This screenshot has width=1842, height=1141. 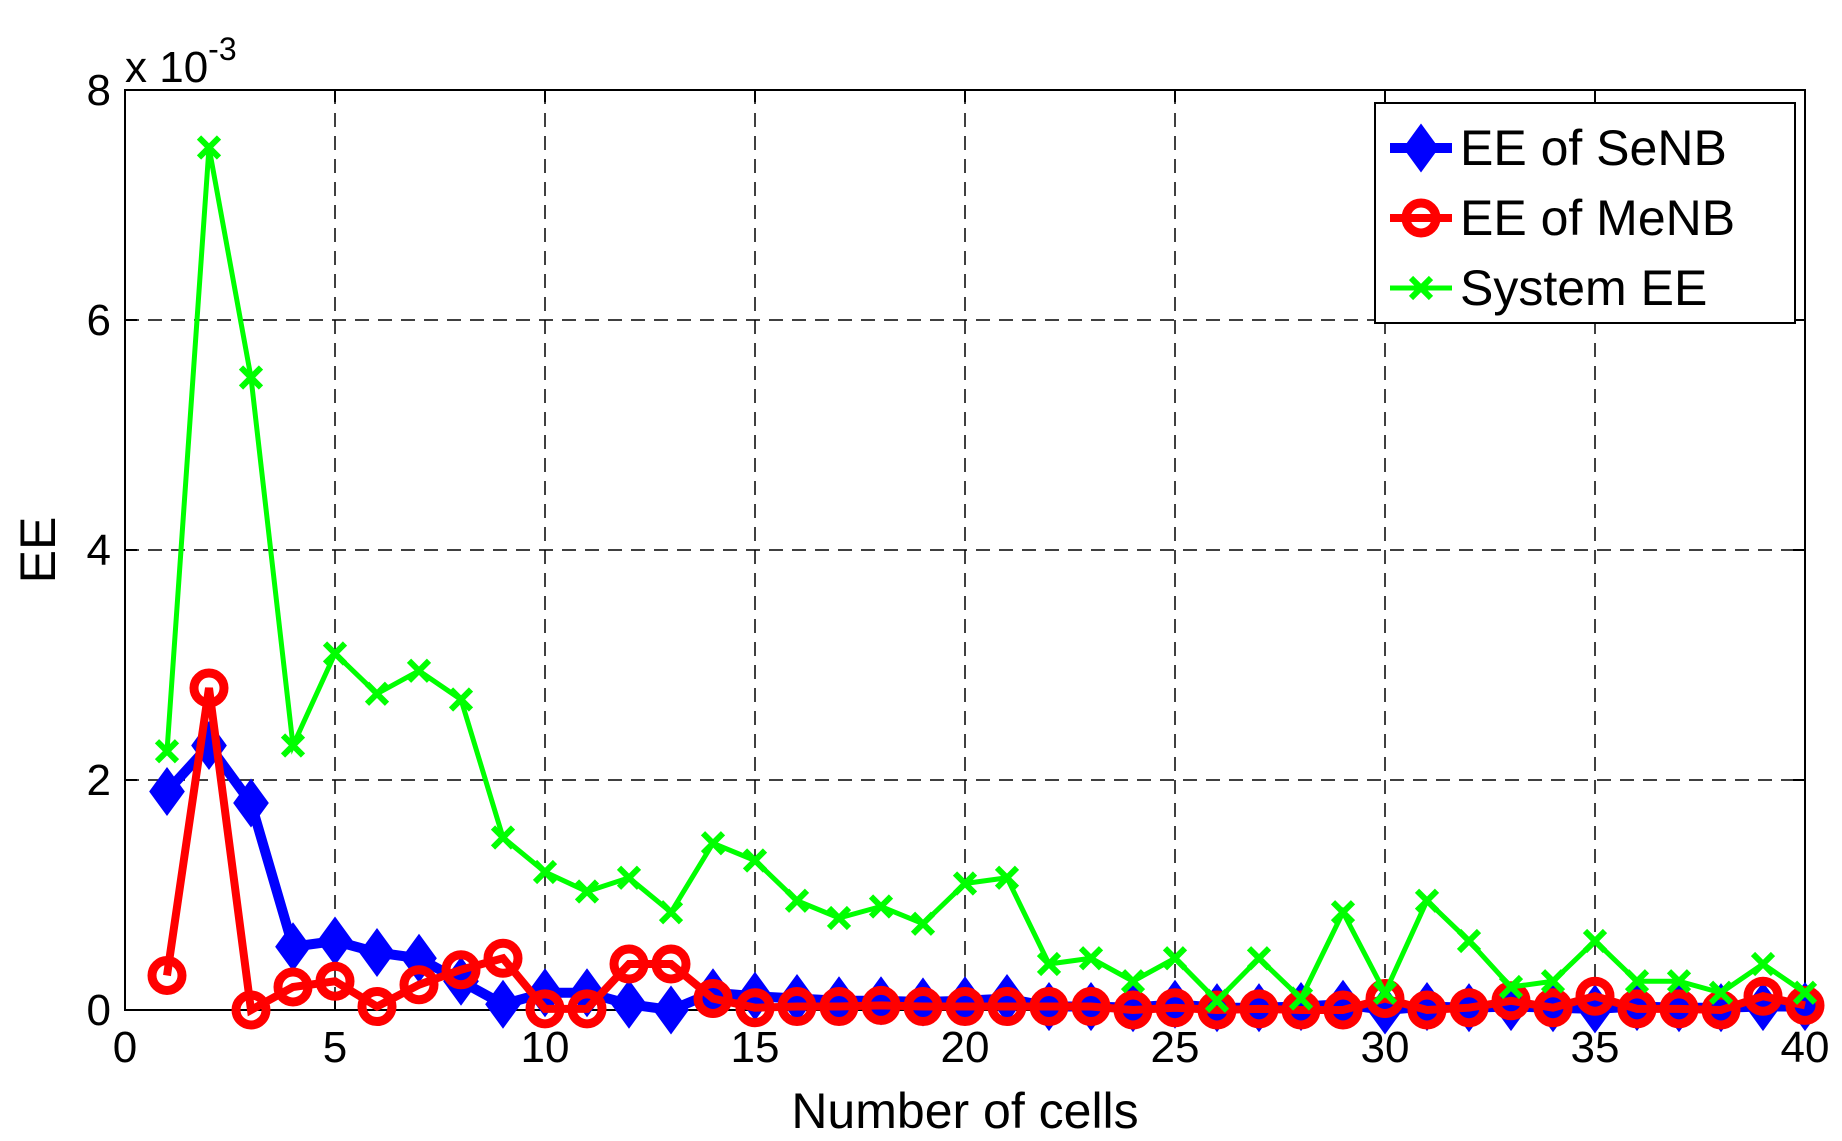 What do you see at coordinates (166, 67) in the screenshot?
I see `y-multiplier-base: x 10` at bounding box center [166, 67].